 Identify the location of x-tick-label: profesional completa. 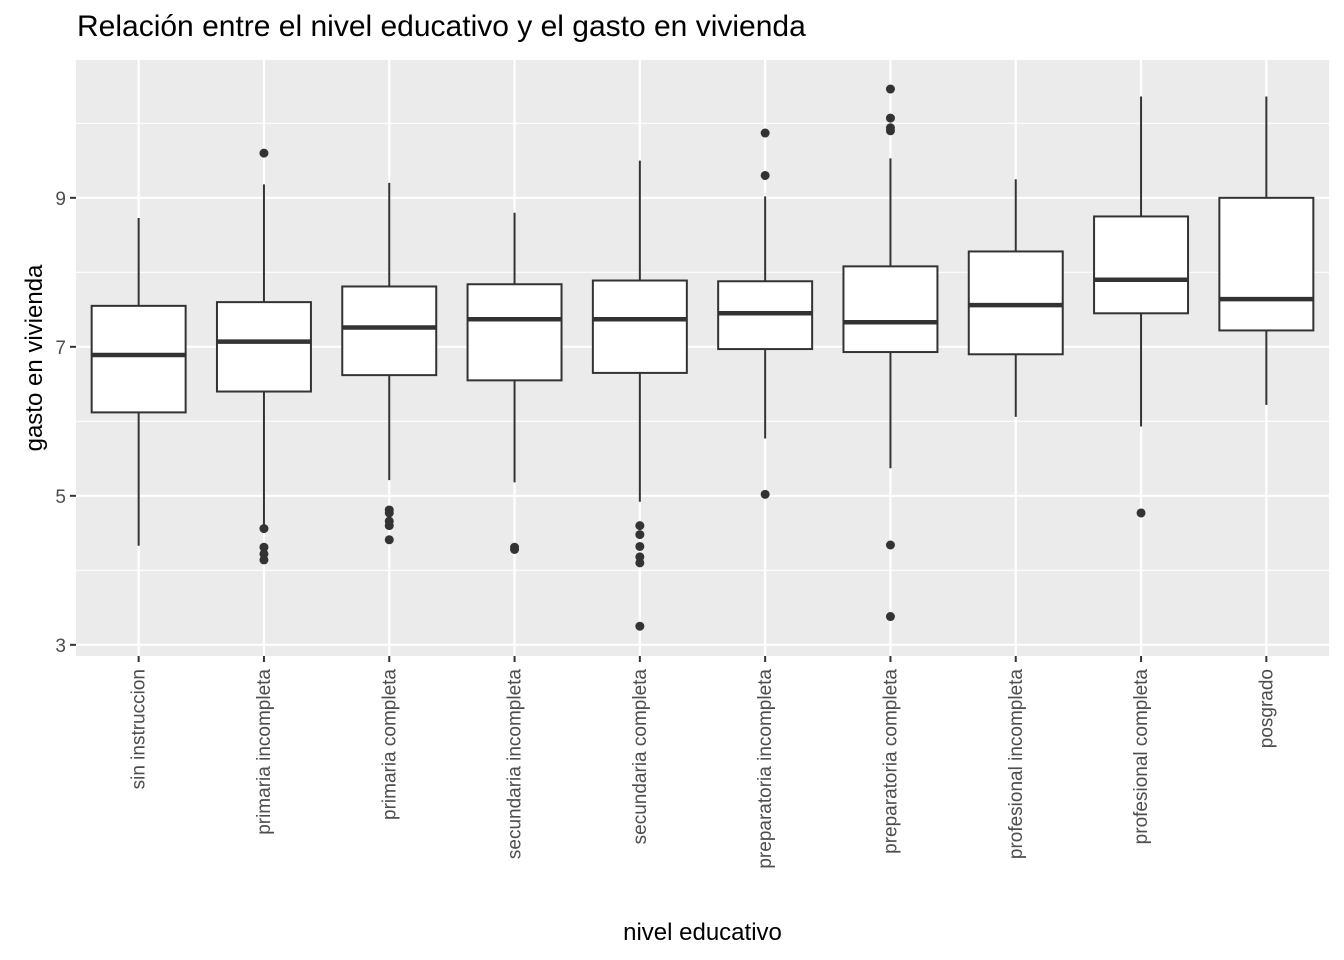
(1141, 757).